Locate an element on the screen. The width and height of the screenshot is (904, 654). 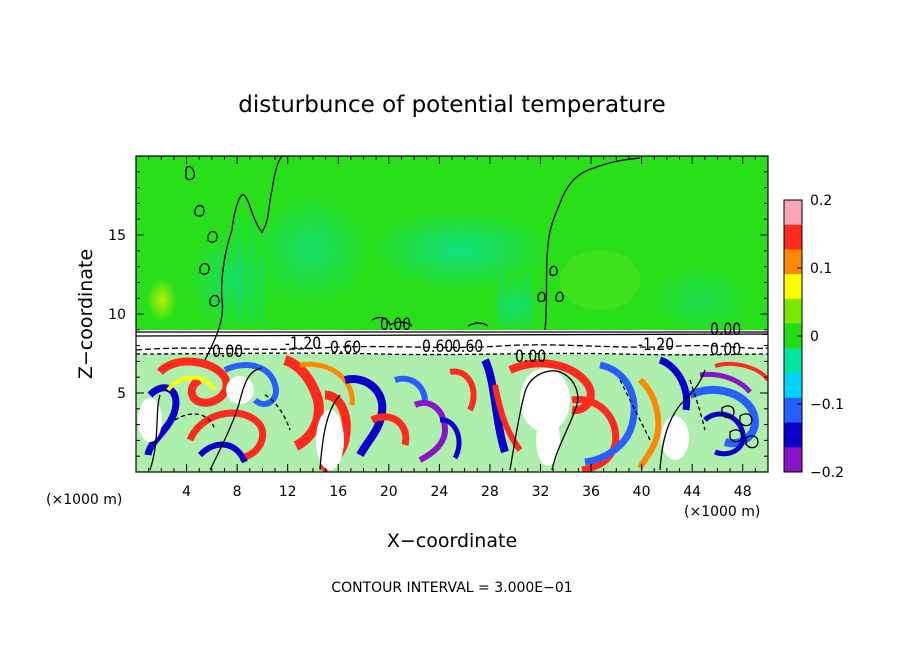
y-tick-label: 15 is located at coordinates (117, 236).